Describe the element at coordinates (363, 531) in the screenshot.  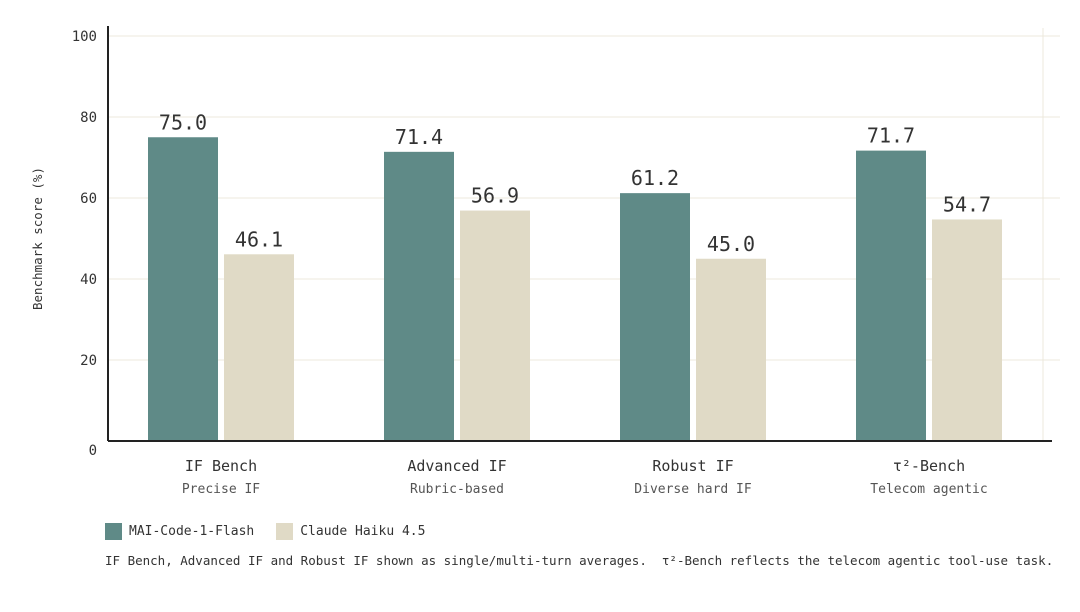
I see `legend-label-series-2: Claude Haiku 4.5` at that location.